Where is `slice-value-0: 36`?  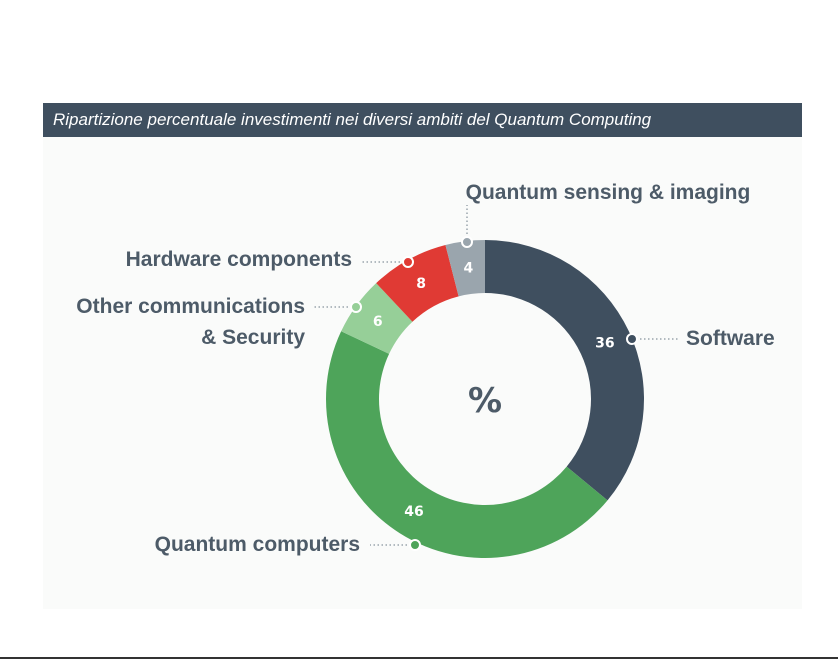 slice-value-0: 36 is located at coordinates (604, 344).